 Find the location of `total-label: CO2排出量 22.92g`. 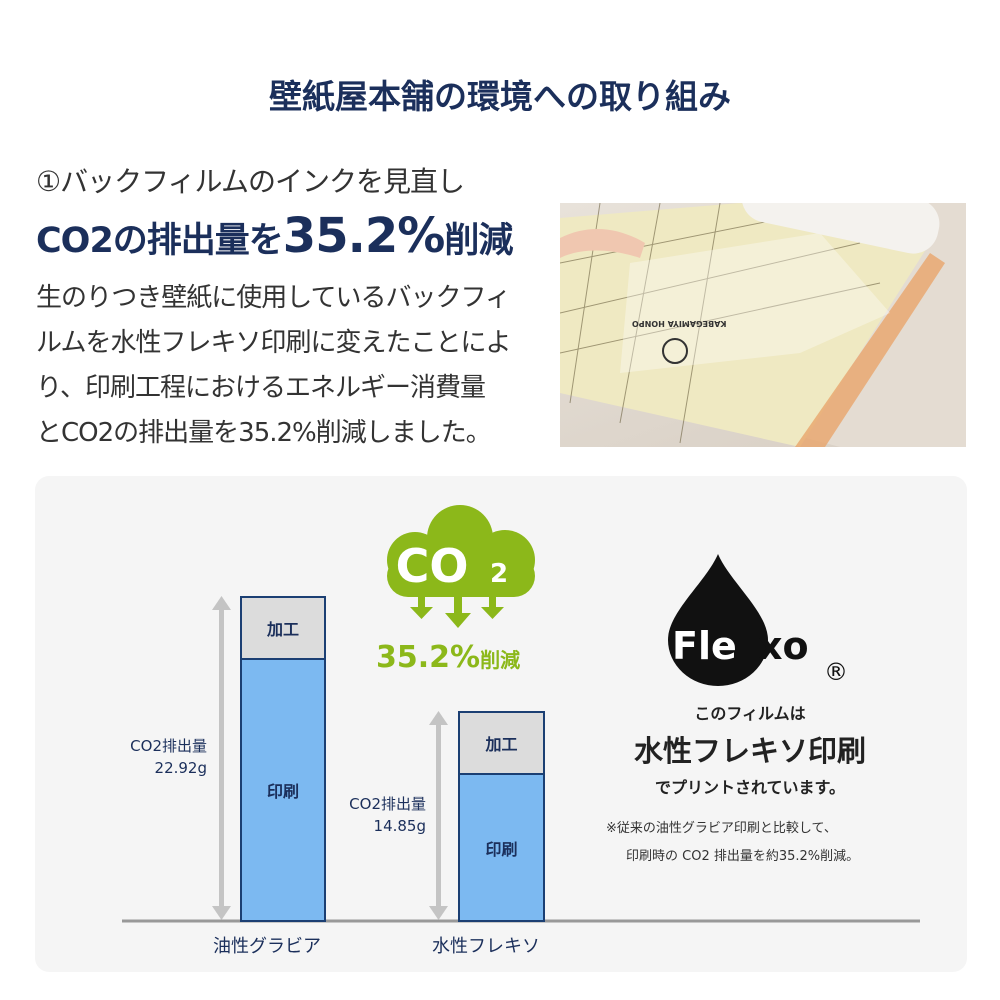

total-label: CO2排出量 22.92g is located at coordinates (168, 757).